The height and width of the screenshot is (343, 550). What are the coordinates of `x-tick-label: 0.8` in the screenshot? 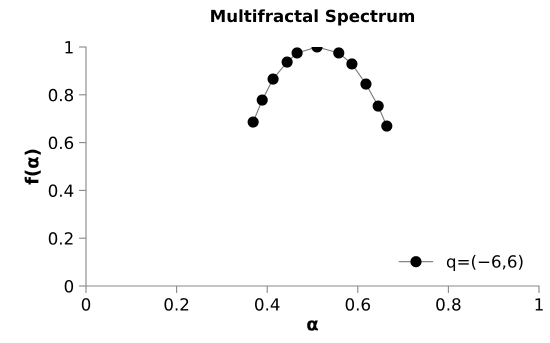 It's located at (448, 304).